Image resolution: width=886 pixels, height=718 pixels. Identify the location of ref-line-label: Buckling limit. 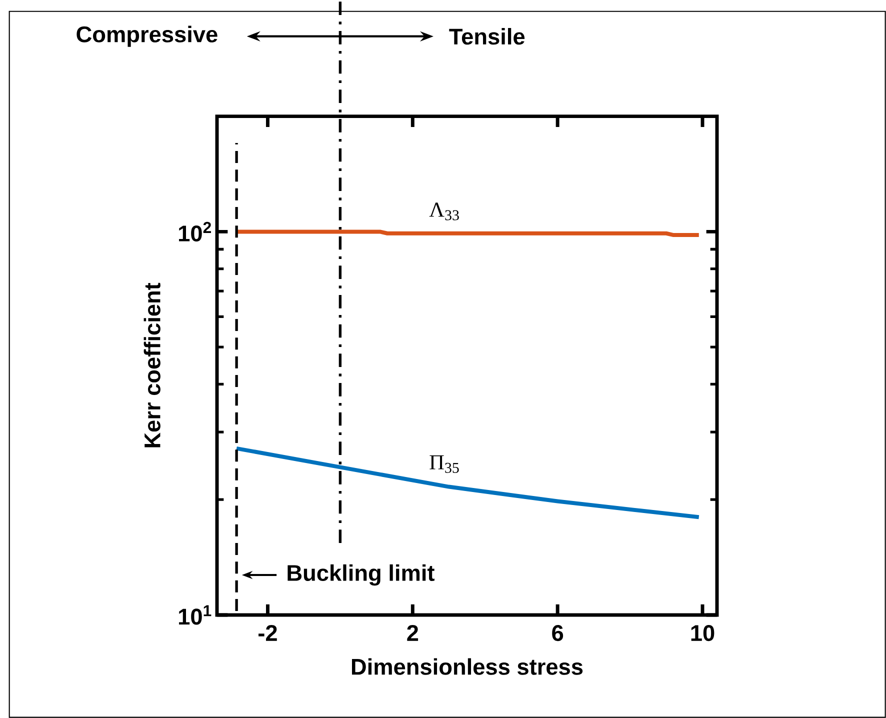
(361, 575).